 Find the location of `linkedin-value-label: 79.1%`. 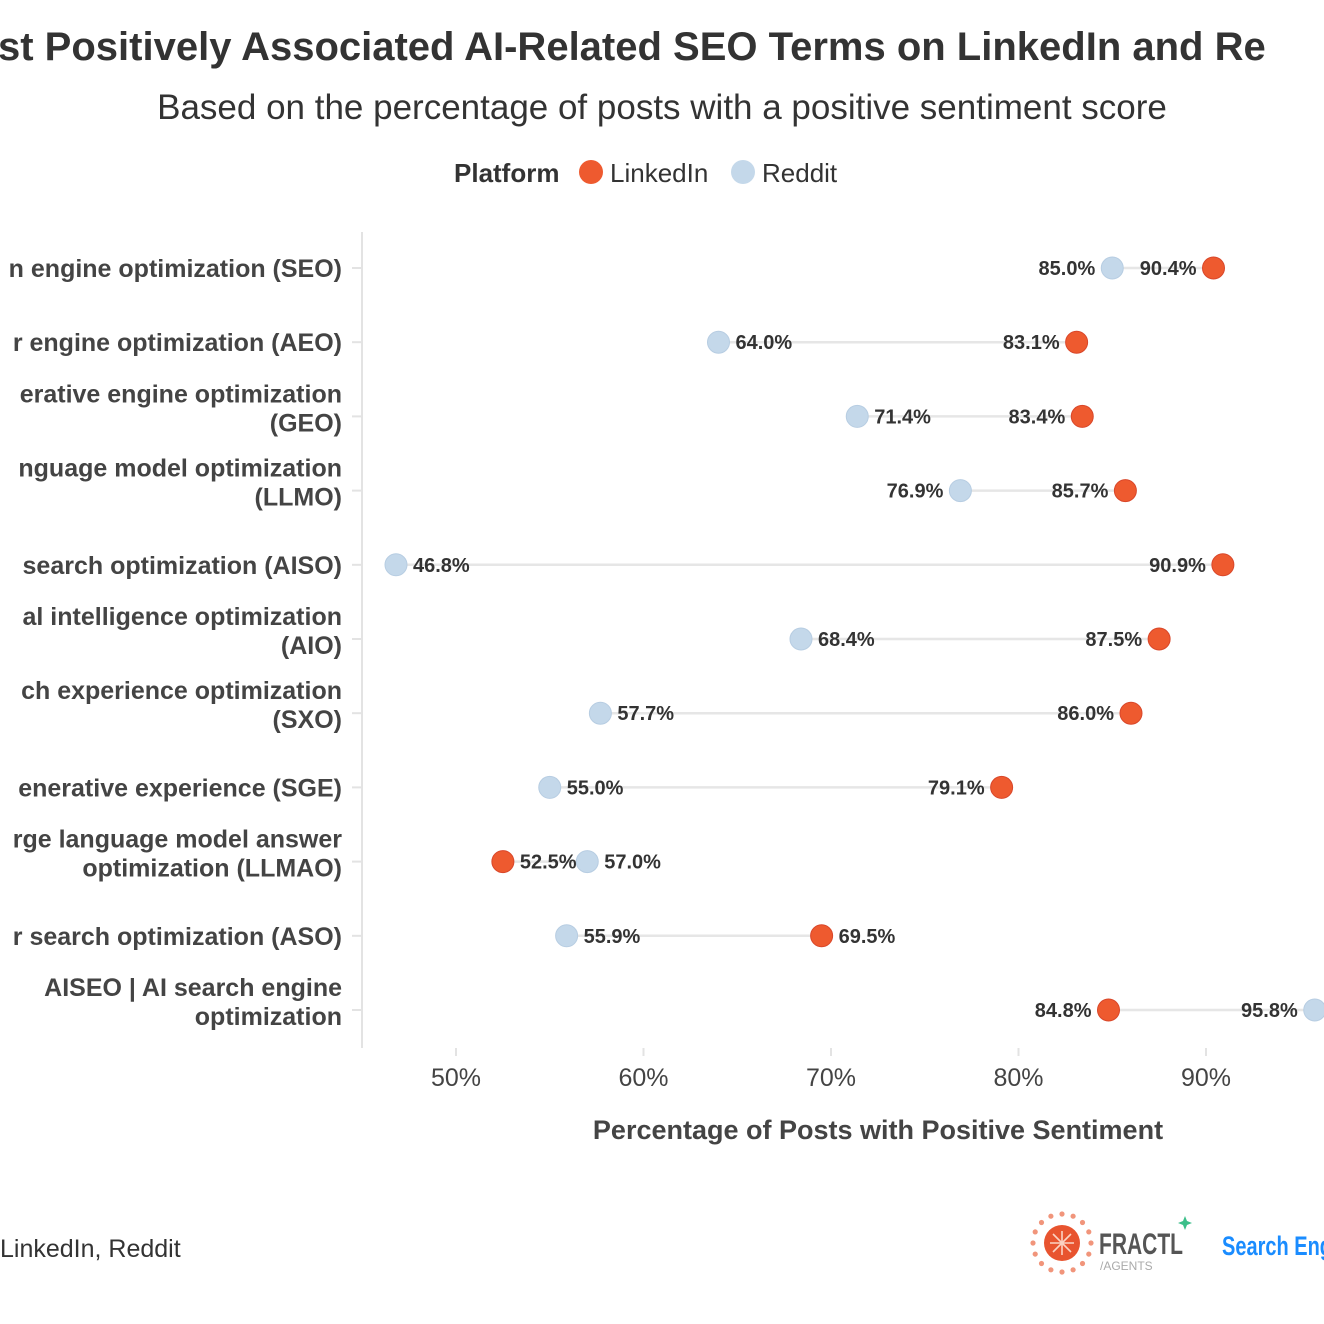

linkedin-value-label: 79.1% is located at coordinates (956, 788).